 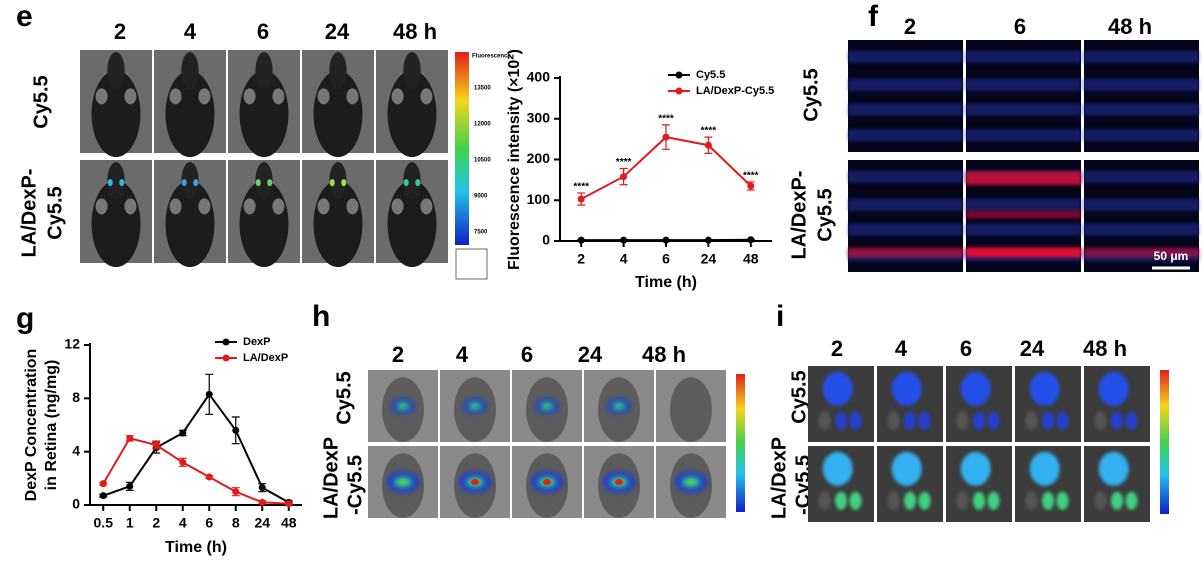 What do you see at coordinates (355, 485) in the screenshot?
I see `row-label: -Cy5.5` at bounding box center [355, 485].